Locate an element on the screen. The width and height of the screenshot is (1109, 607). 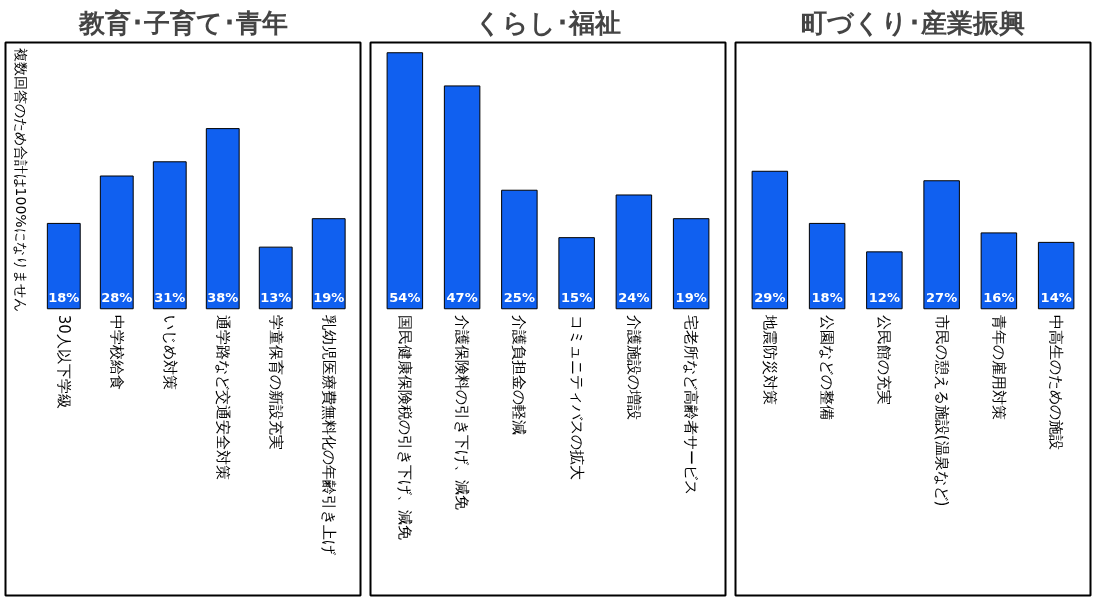
x-tick-label: 青年の雇用対策 is located at coordinates (998, 367).